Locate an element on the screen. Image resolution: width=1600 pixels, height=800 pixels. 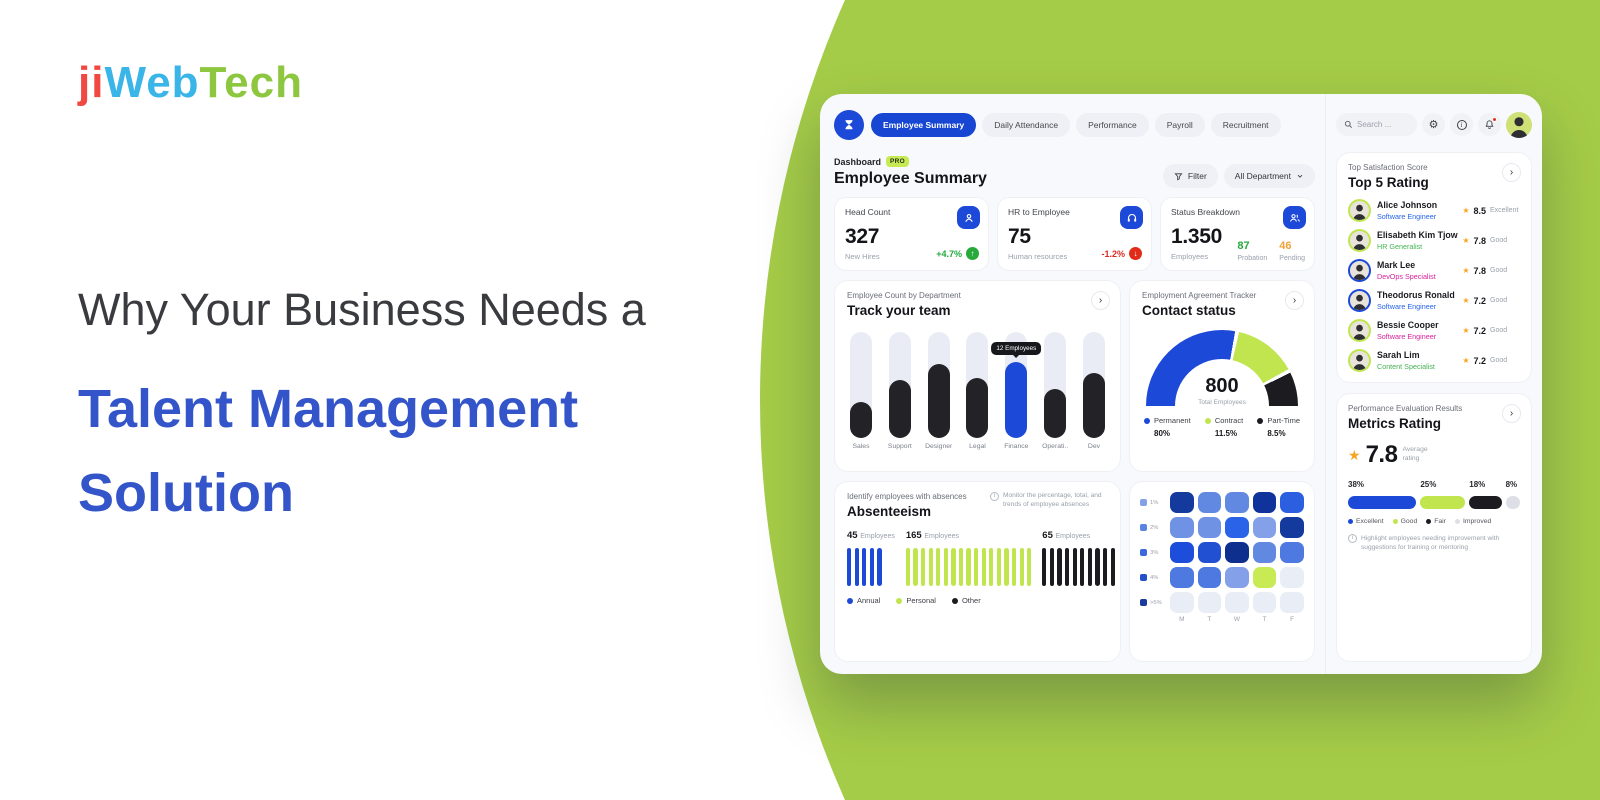
tab-payroll: Payroll is located at coordinates (1179, 124).